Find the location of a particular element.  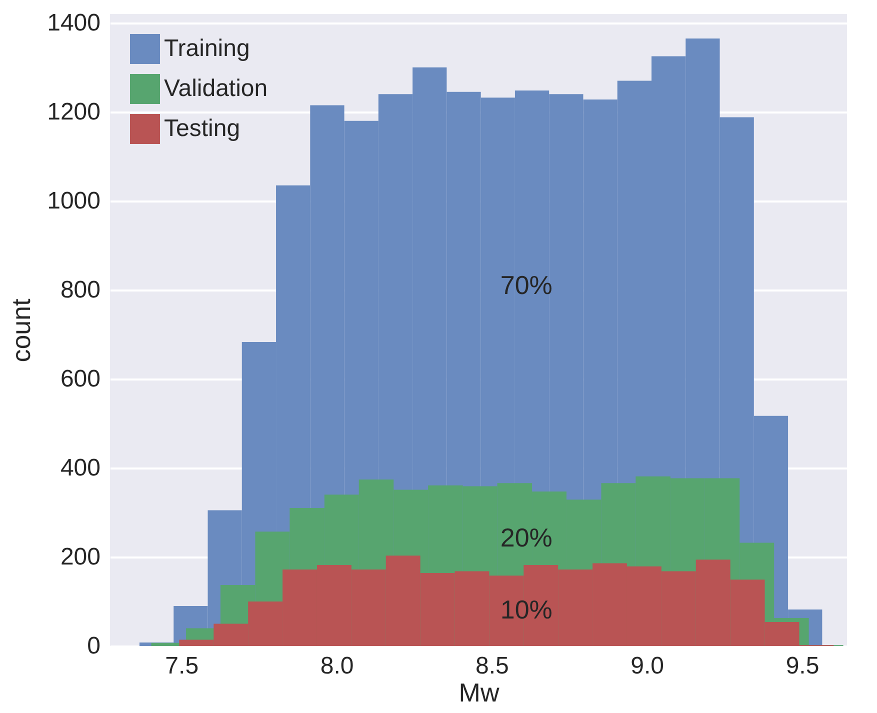

y-tick-label: 1400 is located at coordinates (73, 22).